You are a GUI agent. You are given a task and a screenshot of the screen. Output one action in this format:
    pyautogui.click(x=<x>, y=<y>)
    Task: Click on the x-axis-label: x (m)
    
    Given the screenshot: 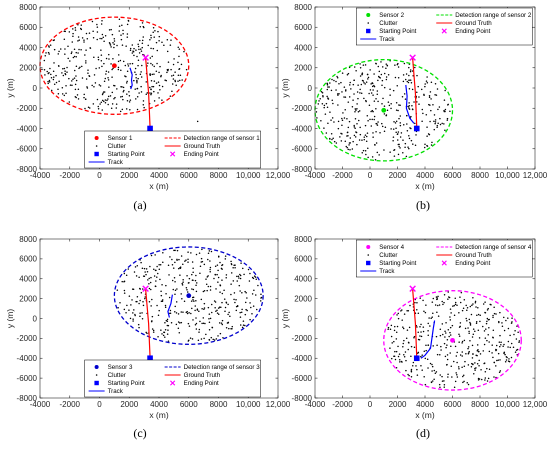 What is the action you would take?
    pyautogui.click(x=425, y=415)
    